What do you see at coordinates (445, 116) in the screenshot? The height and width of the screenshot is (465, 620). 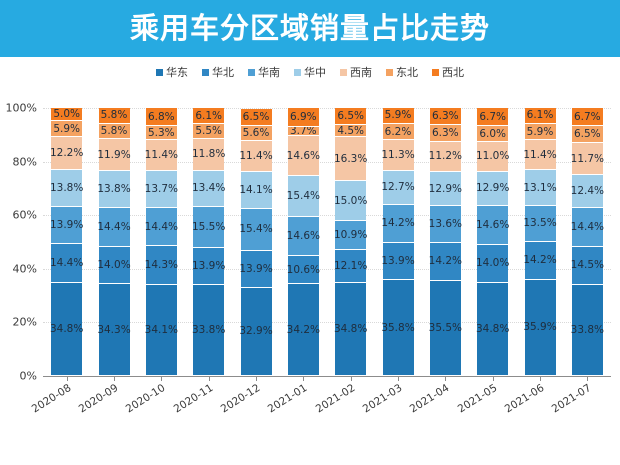 I see `bar-segment-西北: 6.3%` at bounding box center [445, 116].